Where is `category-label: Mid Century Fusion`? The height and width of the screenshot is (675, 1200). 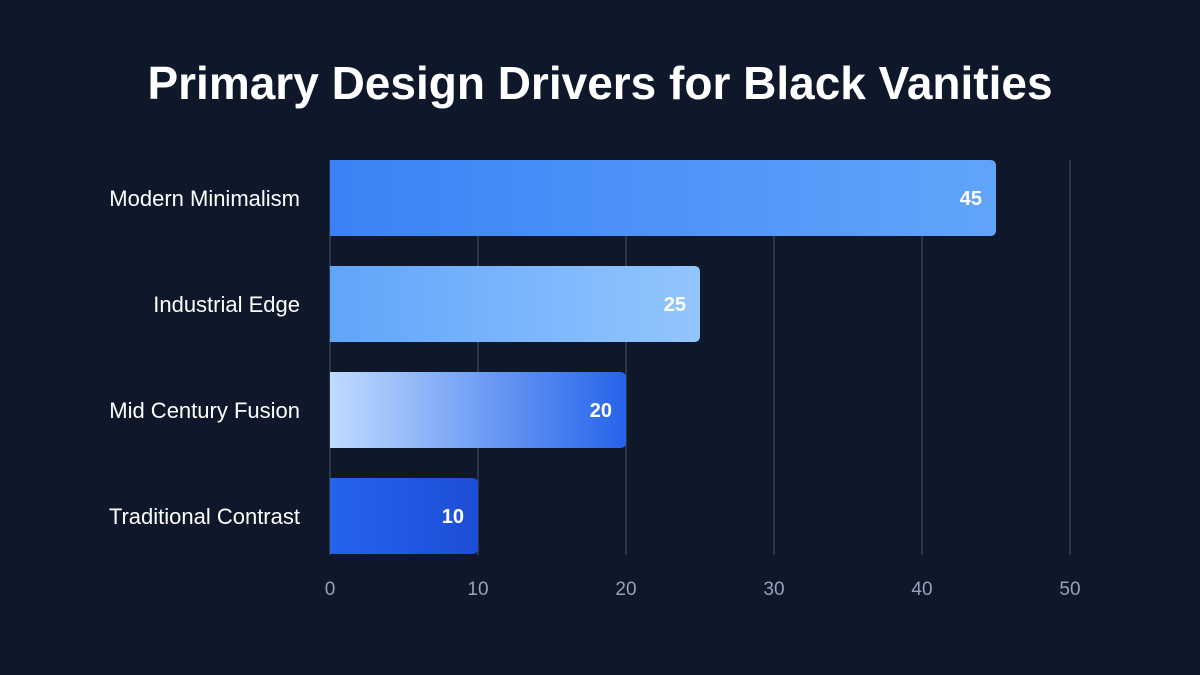
category-label: Mid Century Fusion is located at coordinates (204, 410).